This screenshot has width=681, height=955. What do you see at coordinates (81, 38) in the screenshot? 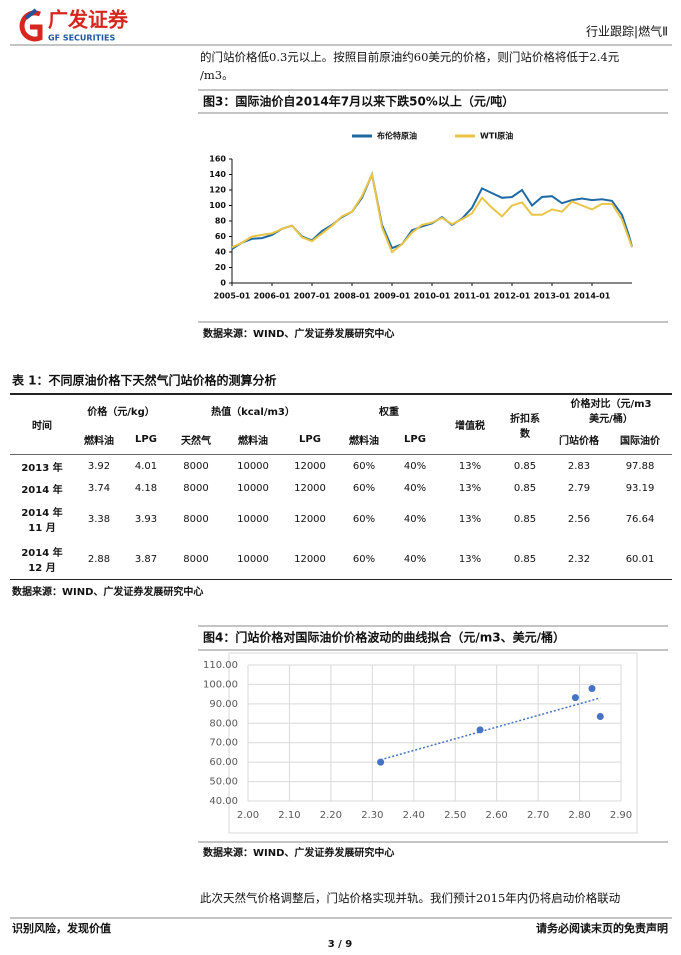
I see `logo-subtext: GF SECURITIES` at bounding box center [81, 38].